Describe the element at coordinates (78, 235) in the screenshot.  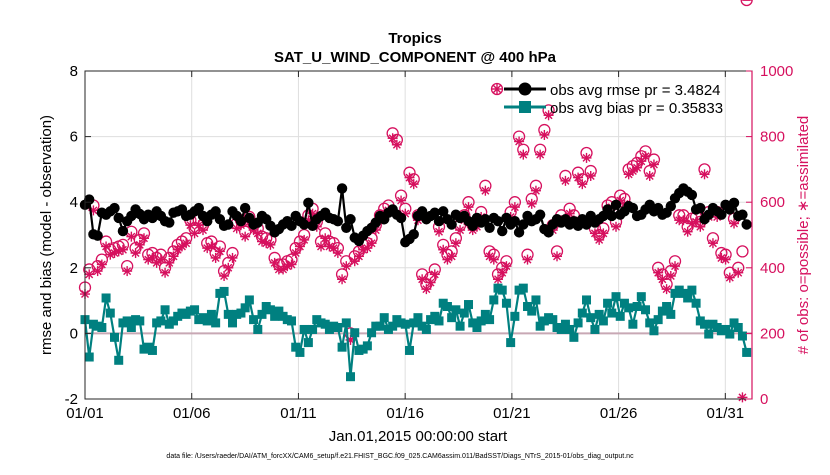
I see `y-left-axis-ticks: -2 0 2 4 6 8` at that location.